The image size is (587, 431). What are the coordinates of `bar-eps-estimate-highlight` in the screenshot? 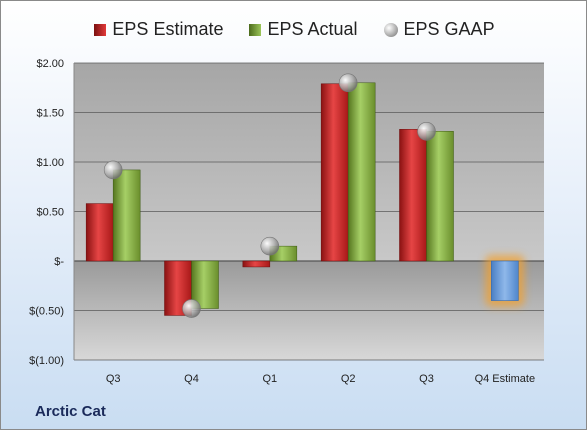 It's located at (505, 280).